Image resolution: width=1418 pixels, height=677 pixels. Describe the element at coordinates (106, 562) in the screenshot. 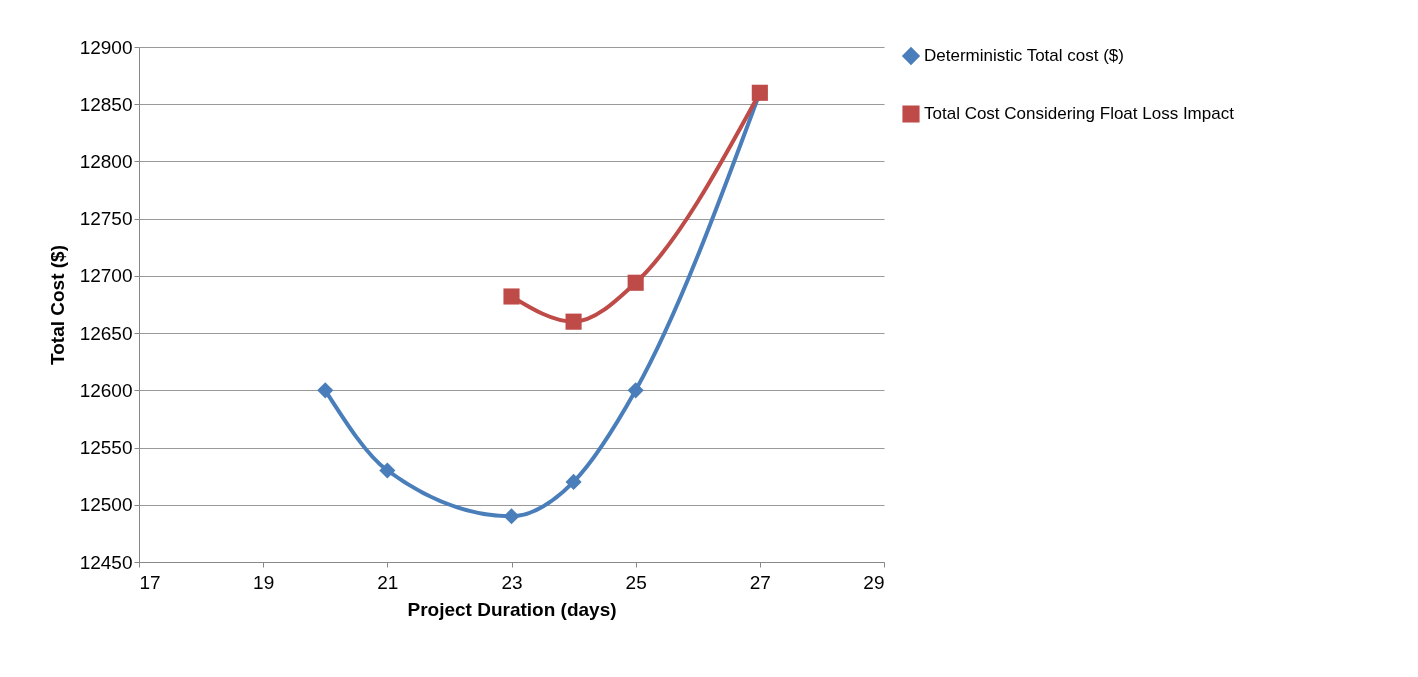

I see `y-tick-label: 12450` at that location.